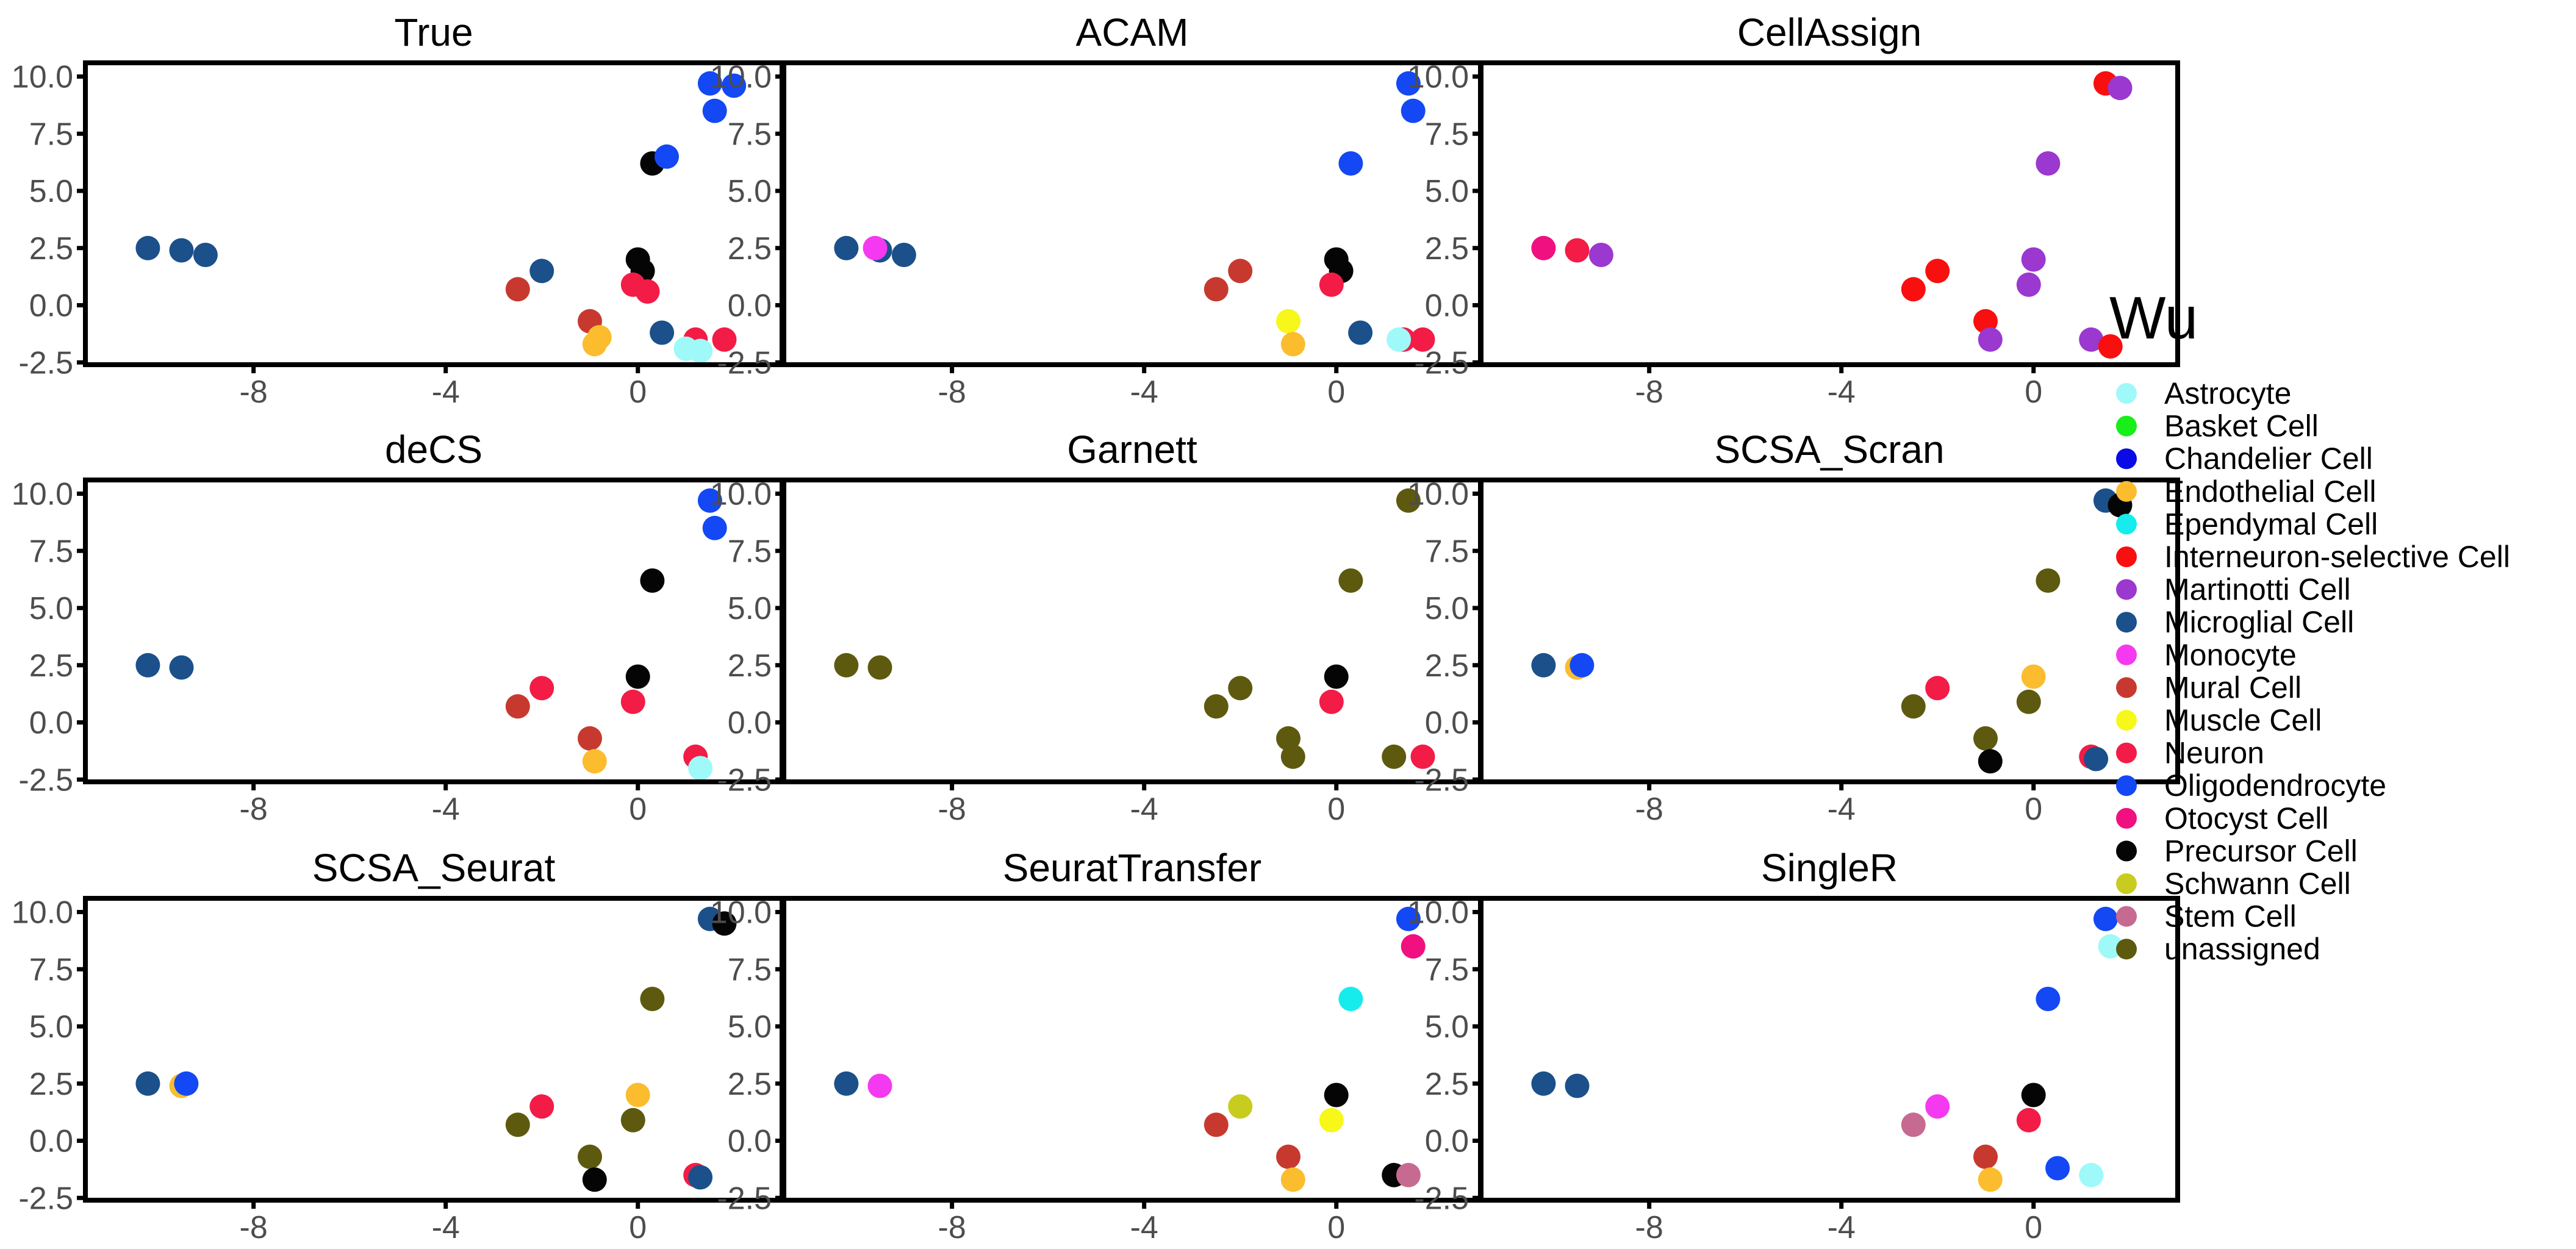 This screenshot has height=1249, width=2576. What do you see at coordinates (2247, 818) in the screenshot?
I see `legend-label: Otocyst Cell` at bounding box center [2247, 818].